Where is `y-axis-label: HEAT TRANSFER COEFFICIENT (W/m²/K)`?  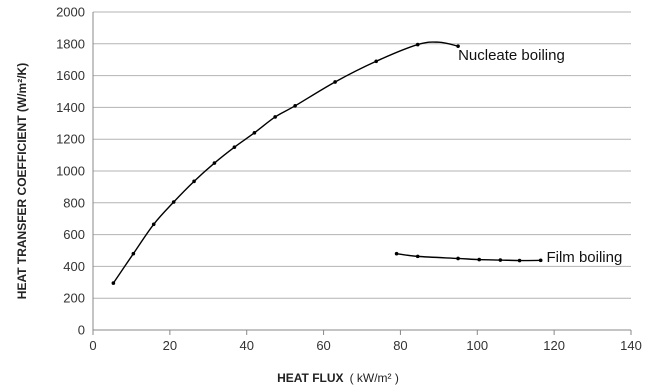
y-axis-label: HEAT TRANSFER COEFFICIENT (W/m²/K) is located at coordinates (22, 181).